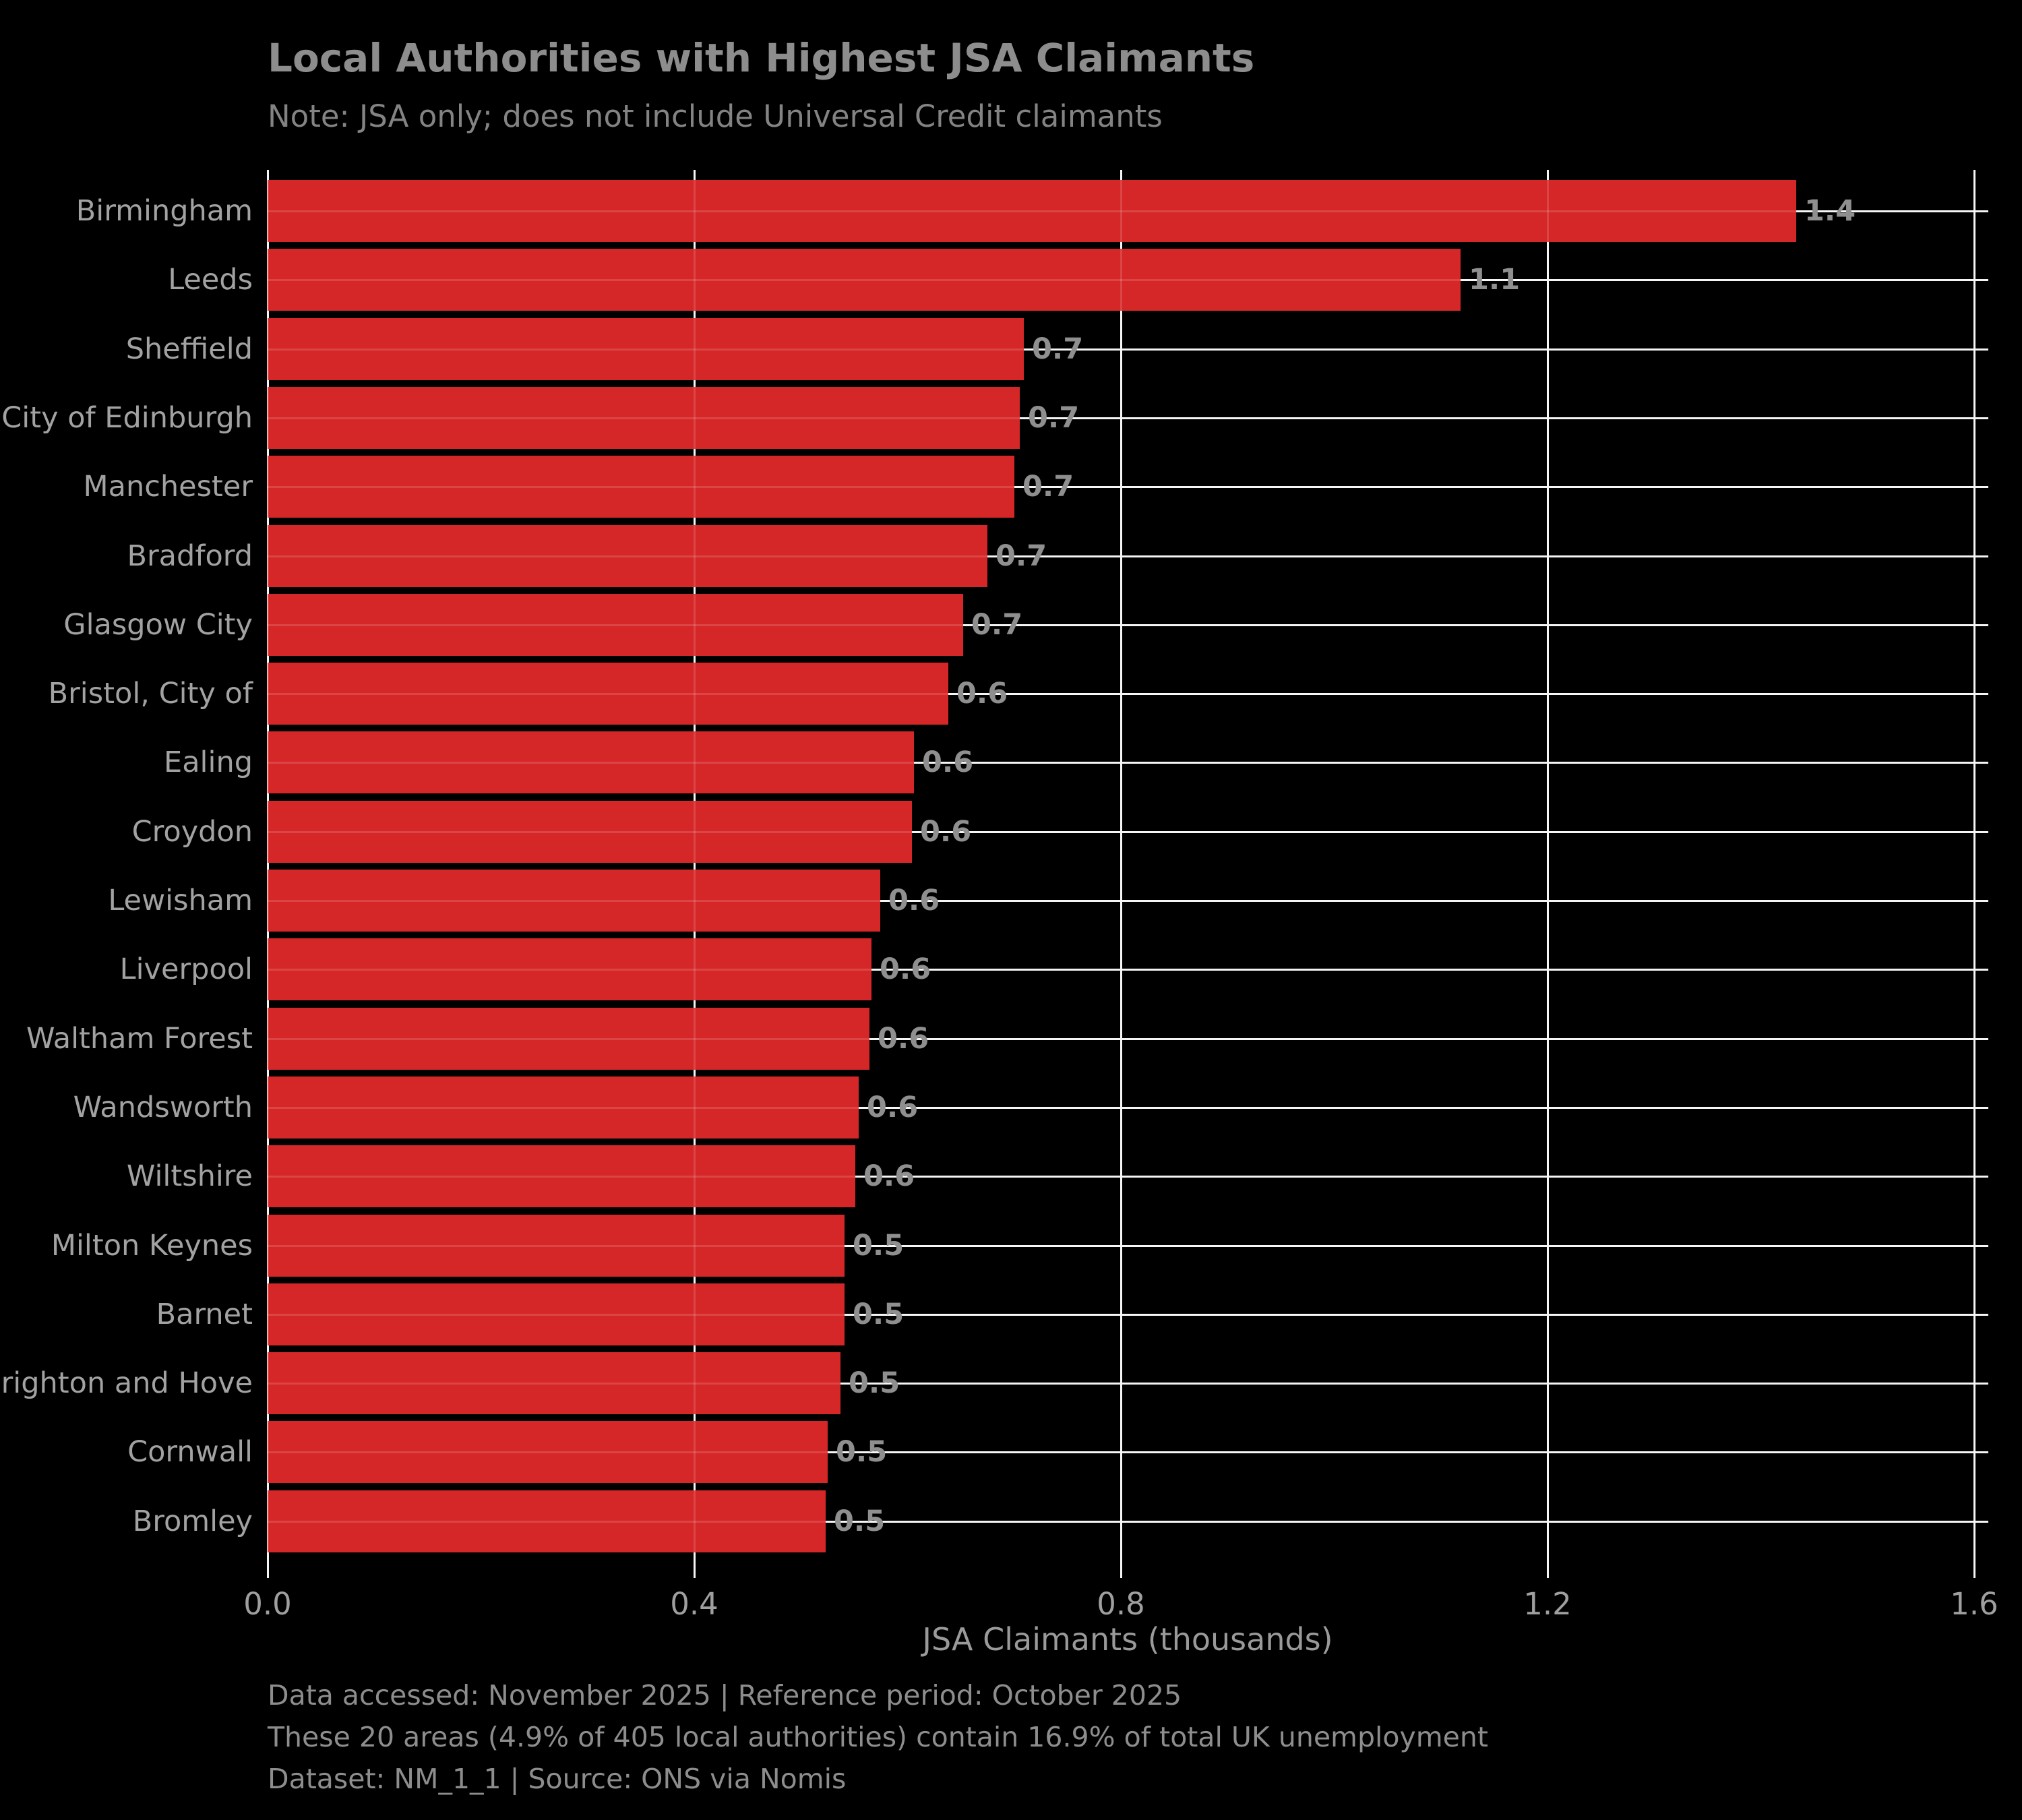  I want to click on x-tick-label: 1.6, so click(1974, 1604).